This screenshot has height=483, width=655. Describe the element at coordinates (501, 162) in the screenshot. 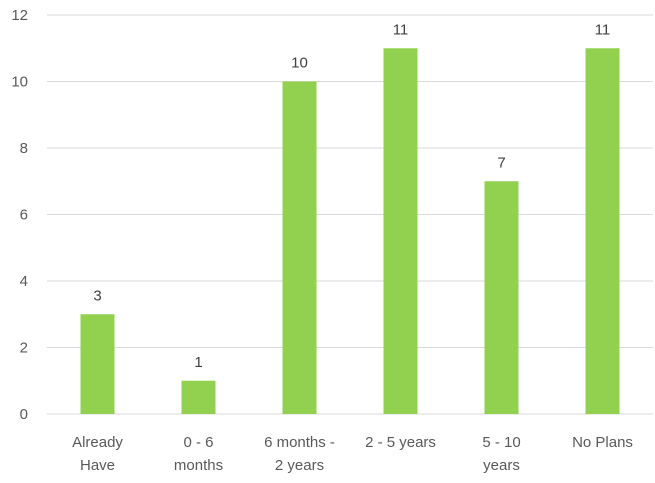

I see `data-label: 7` at that location.